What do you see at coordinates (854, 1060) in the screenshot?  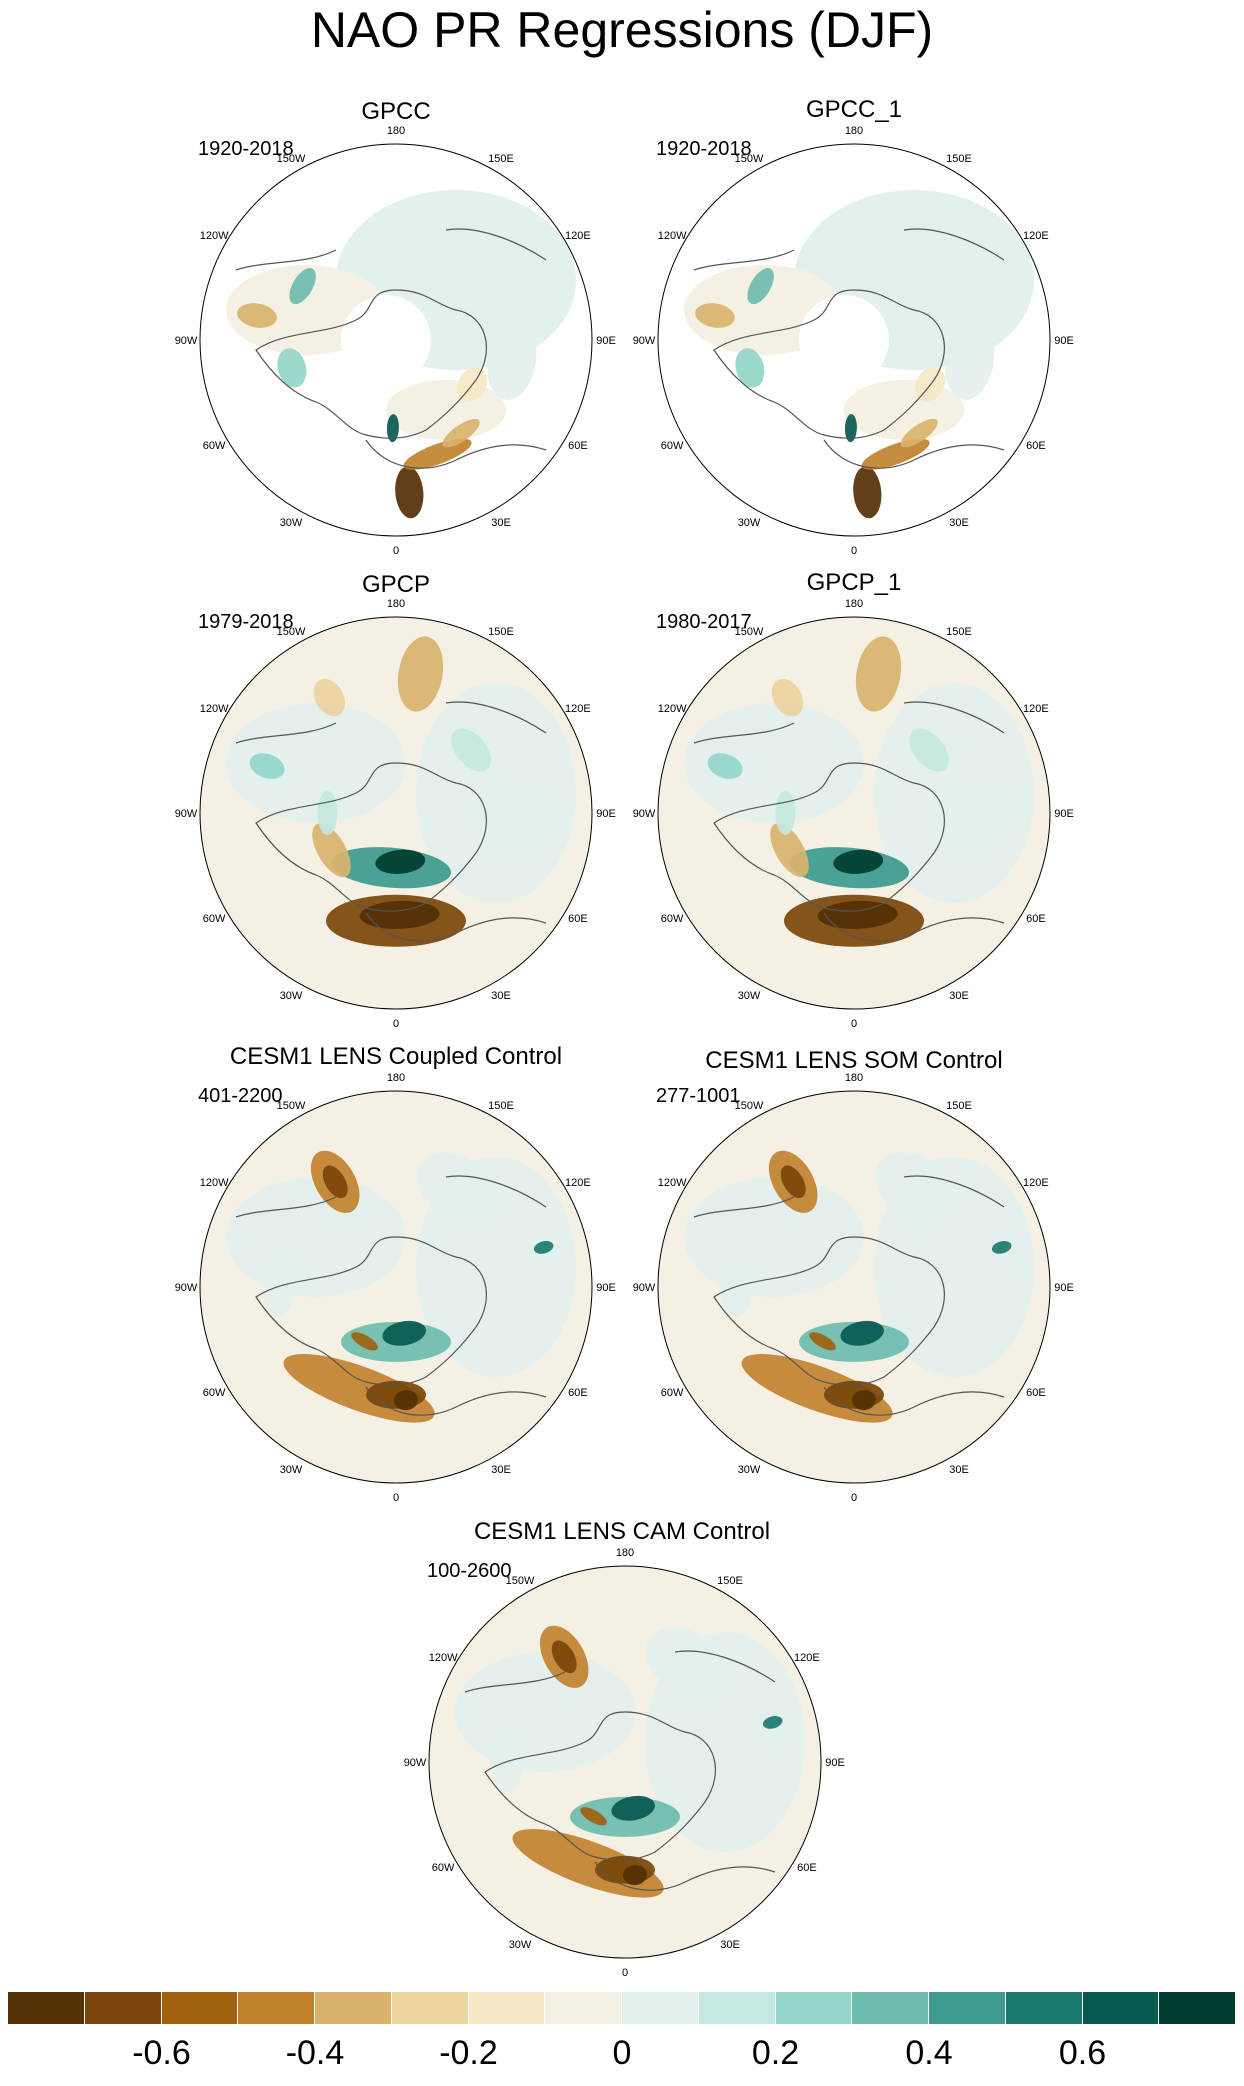 I see `panel-title: CESM1 LENS SOM Control` at bounding box center [854, 1060].